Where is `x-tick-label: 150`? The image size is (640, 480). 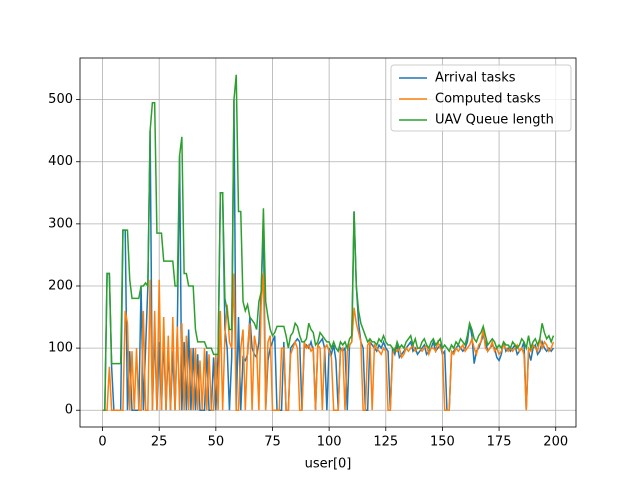 x-tick-label: 150 is located at coordinates (442, 442).